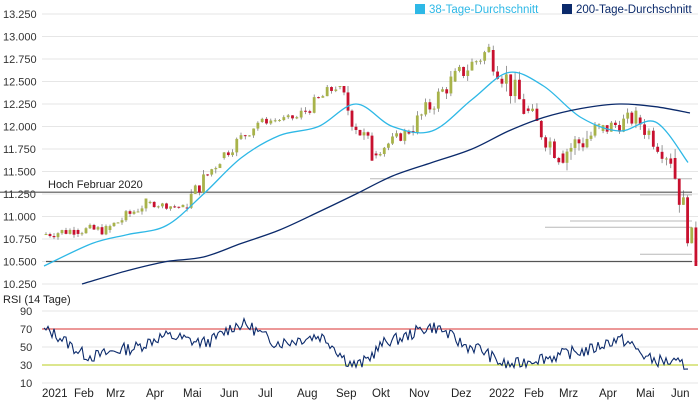 The height and width of the screenshot is (400, 700). What do you see at coordinates (20, 240) in the screenshot?
I see `price-y-tick-label: 10.750` at bounding box center [20, 240].